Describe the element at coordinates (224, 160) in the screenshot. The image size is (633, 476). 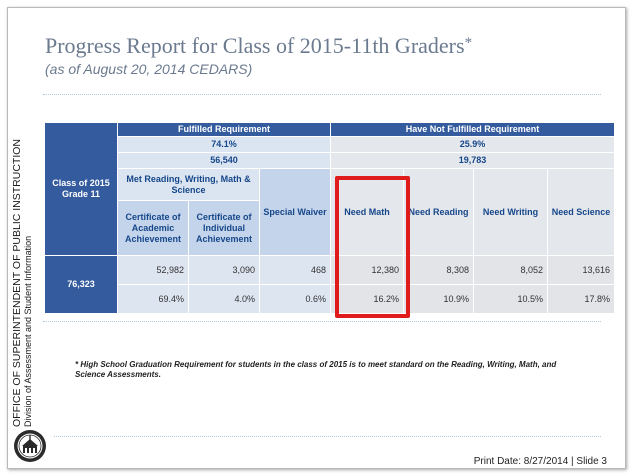
I see `fulfilled-count: 56,540` at that location.